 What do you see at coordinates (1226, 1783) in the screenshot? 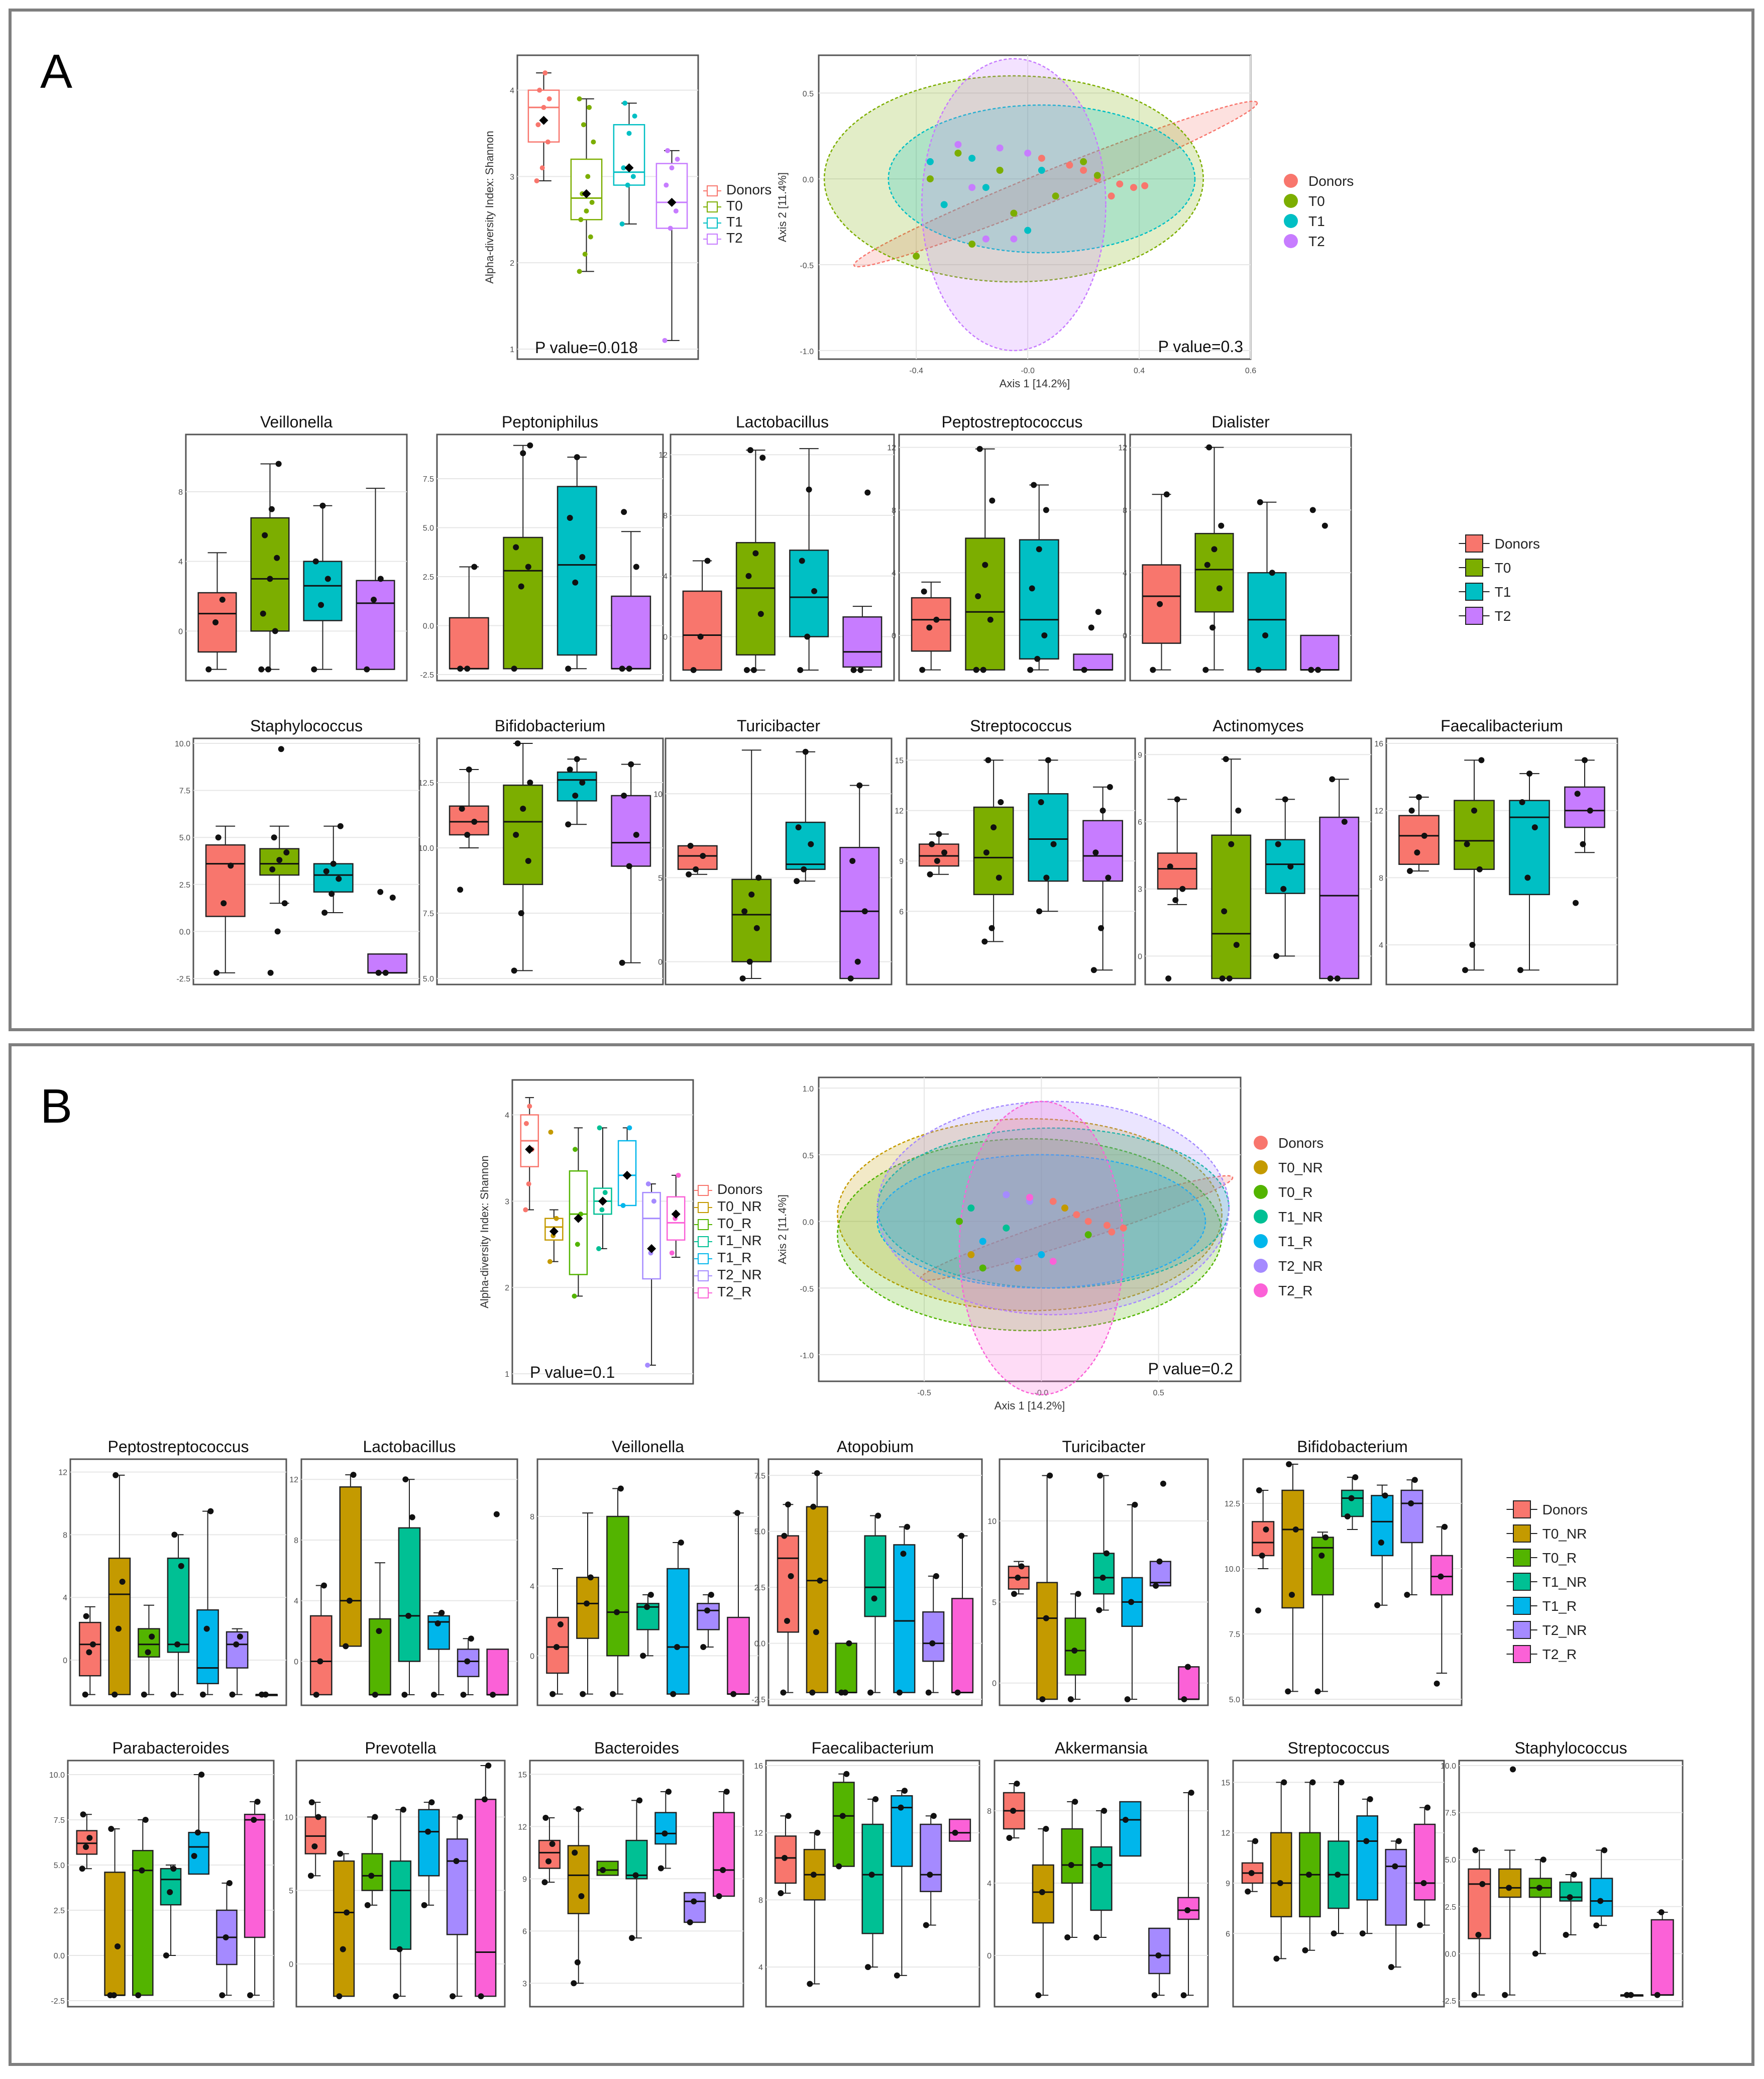
I see `y-tick-label: 15` at bounding box center [1226, 1783].